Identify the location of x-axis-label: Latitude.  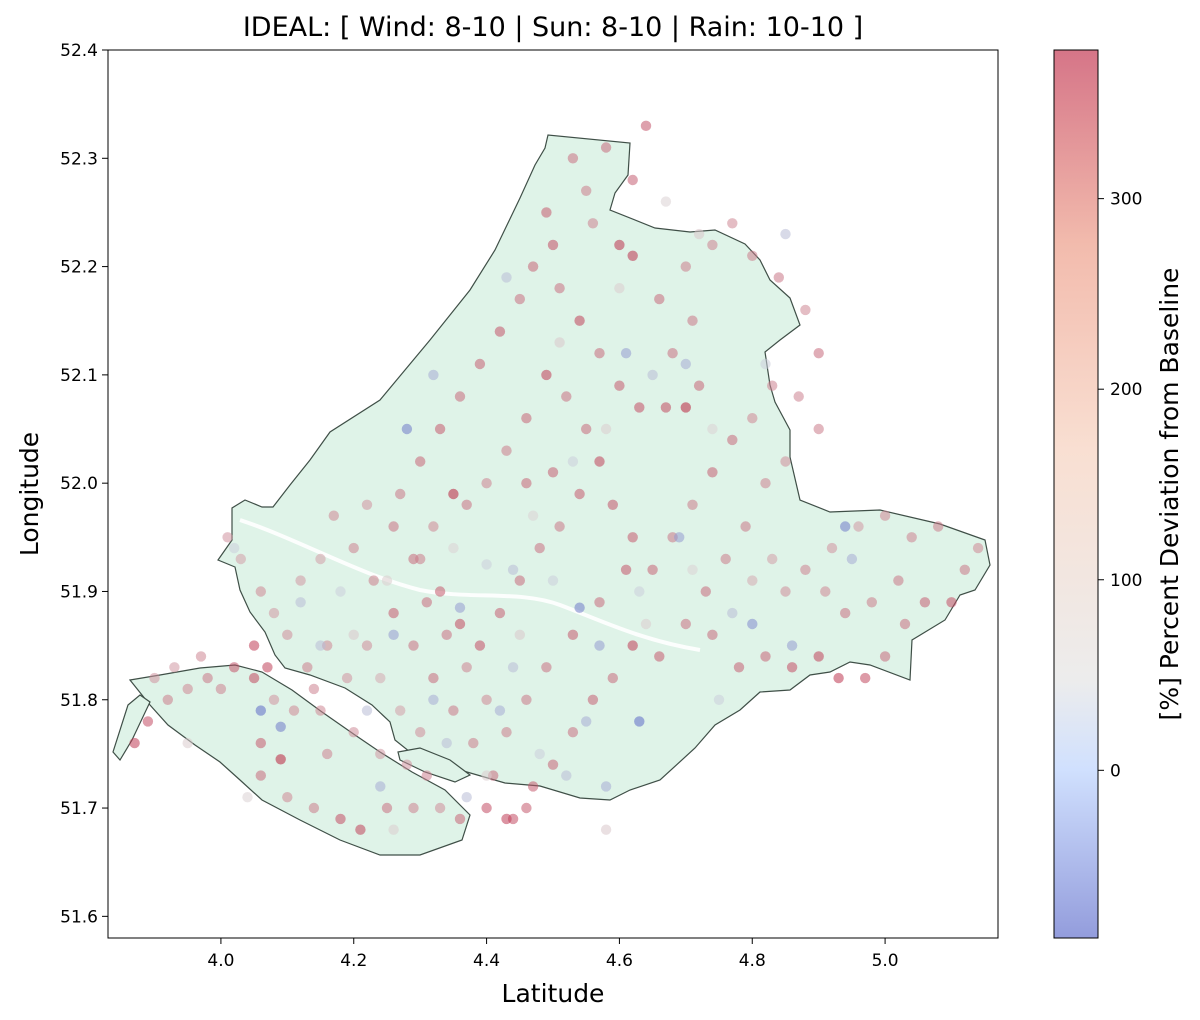
(553, 993).